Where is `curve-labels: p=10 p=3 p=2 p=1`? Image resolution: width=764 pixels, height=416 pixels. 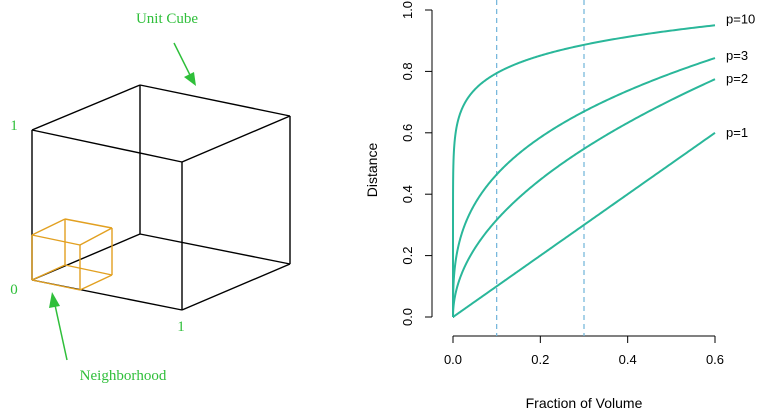
curve-labels: p=10 p=3 p=2 p=1 is located at coordinates (740, 75).